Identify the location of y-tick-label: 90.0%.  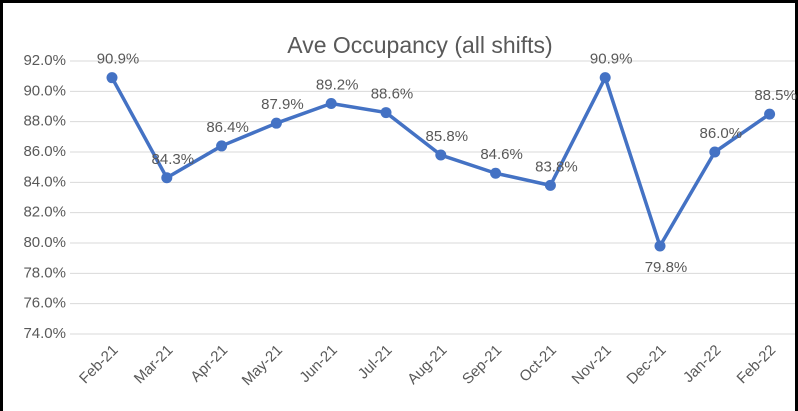
(44, 90).